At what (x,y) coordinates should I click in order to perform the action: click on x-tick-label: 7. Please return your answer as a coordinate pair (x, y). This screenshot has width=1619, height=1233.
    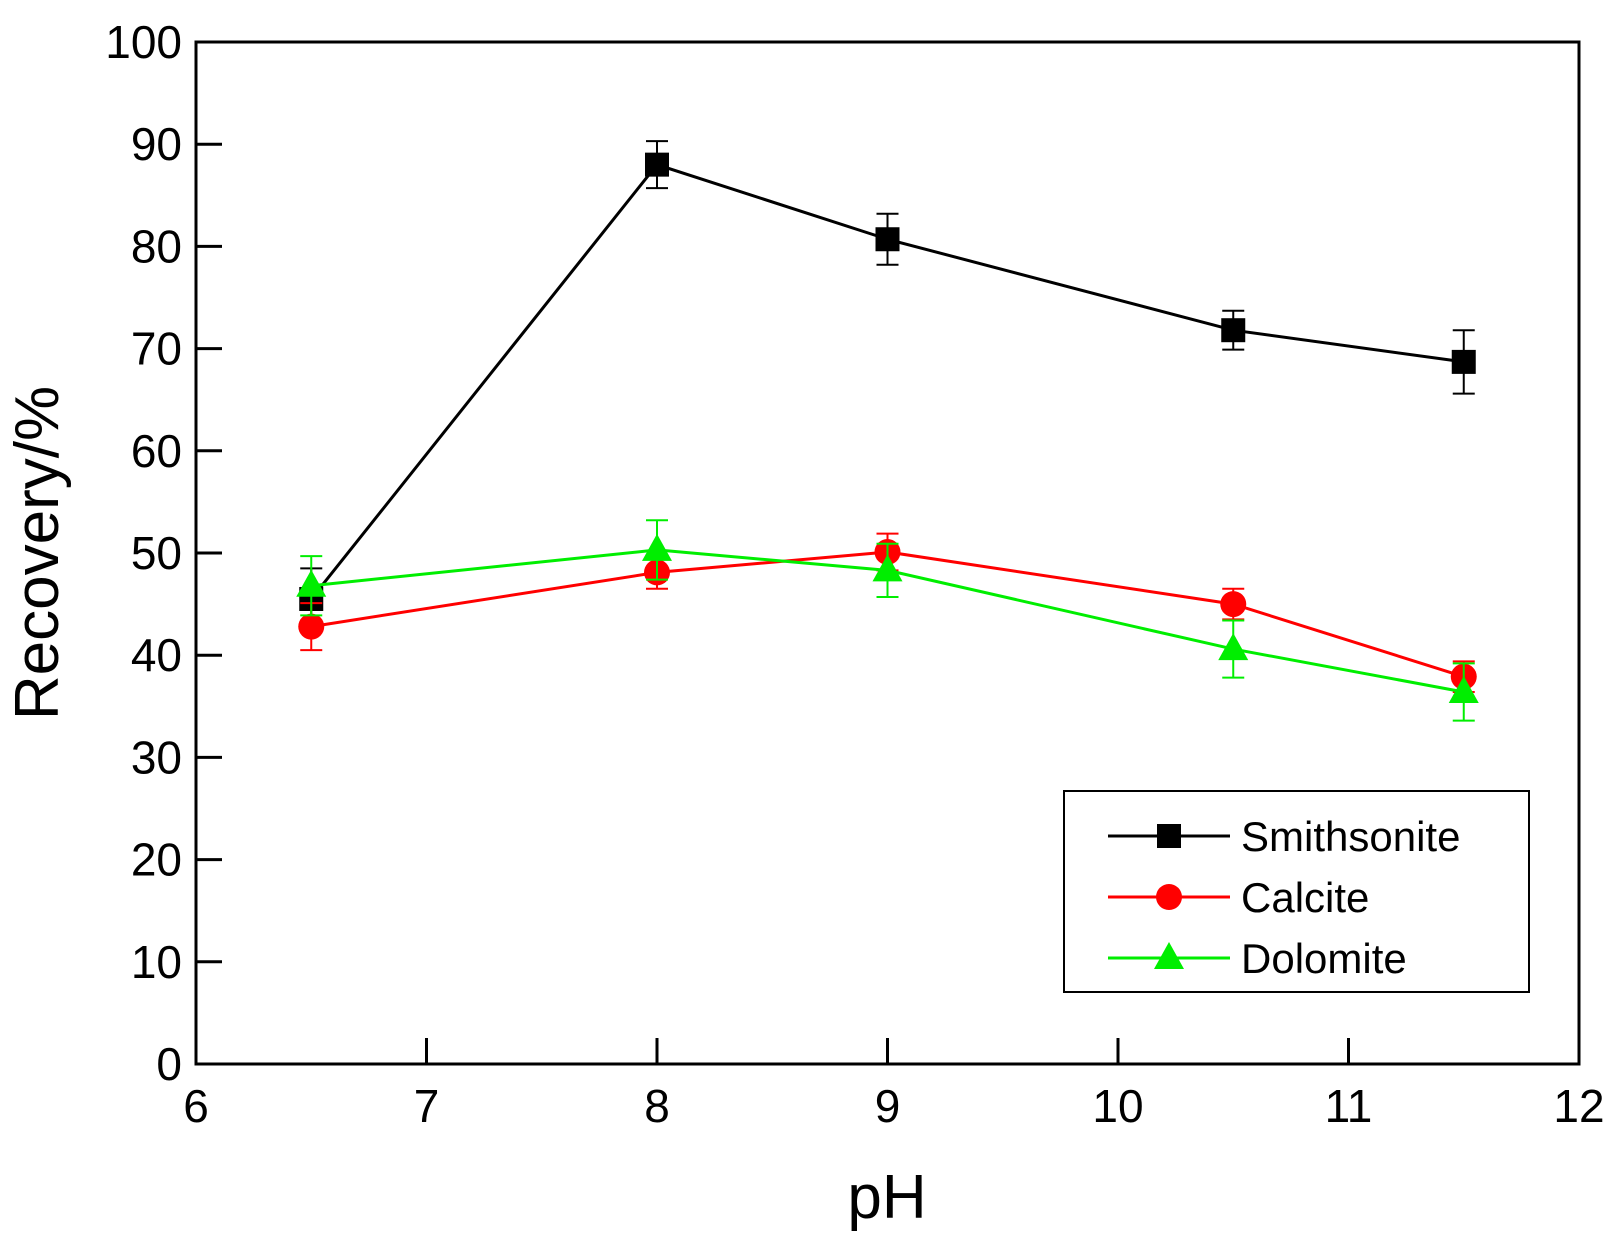
    Looking at the image, I should click on (427, 1106).